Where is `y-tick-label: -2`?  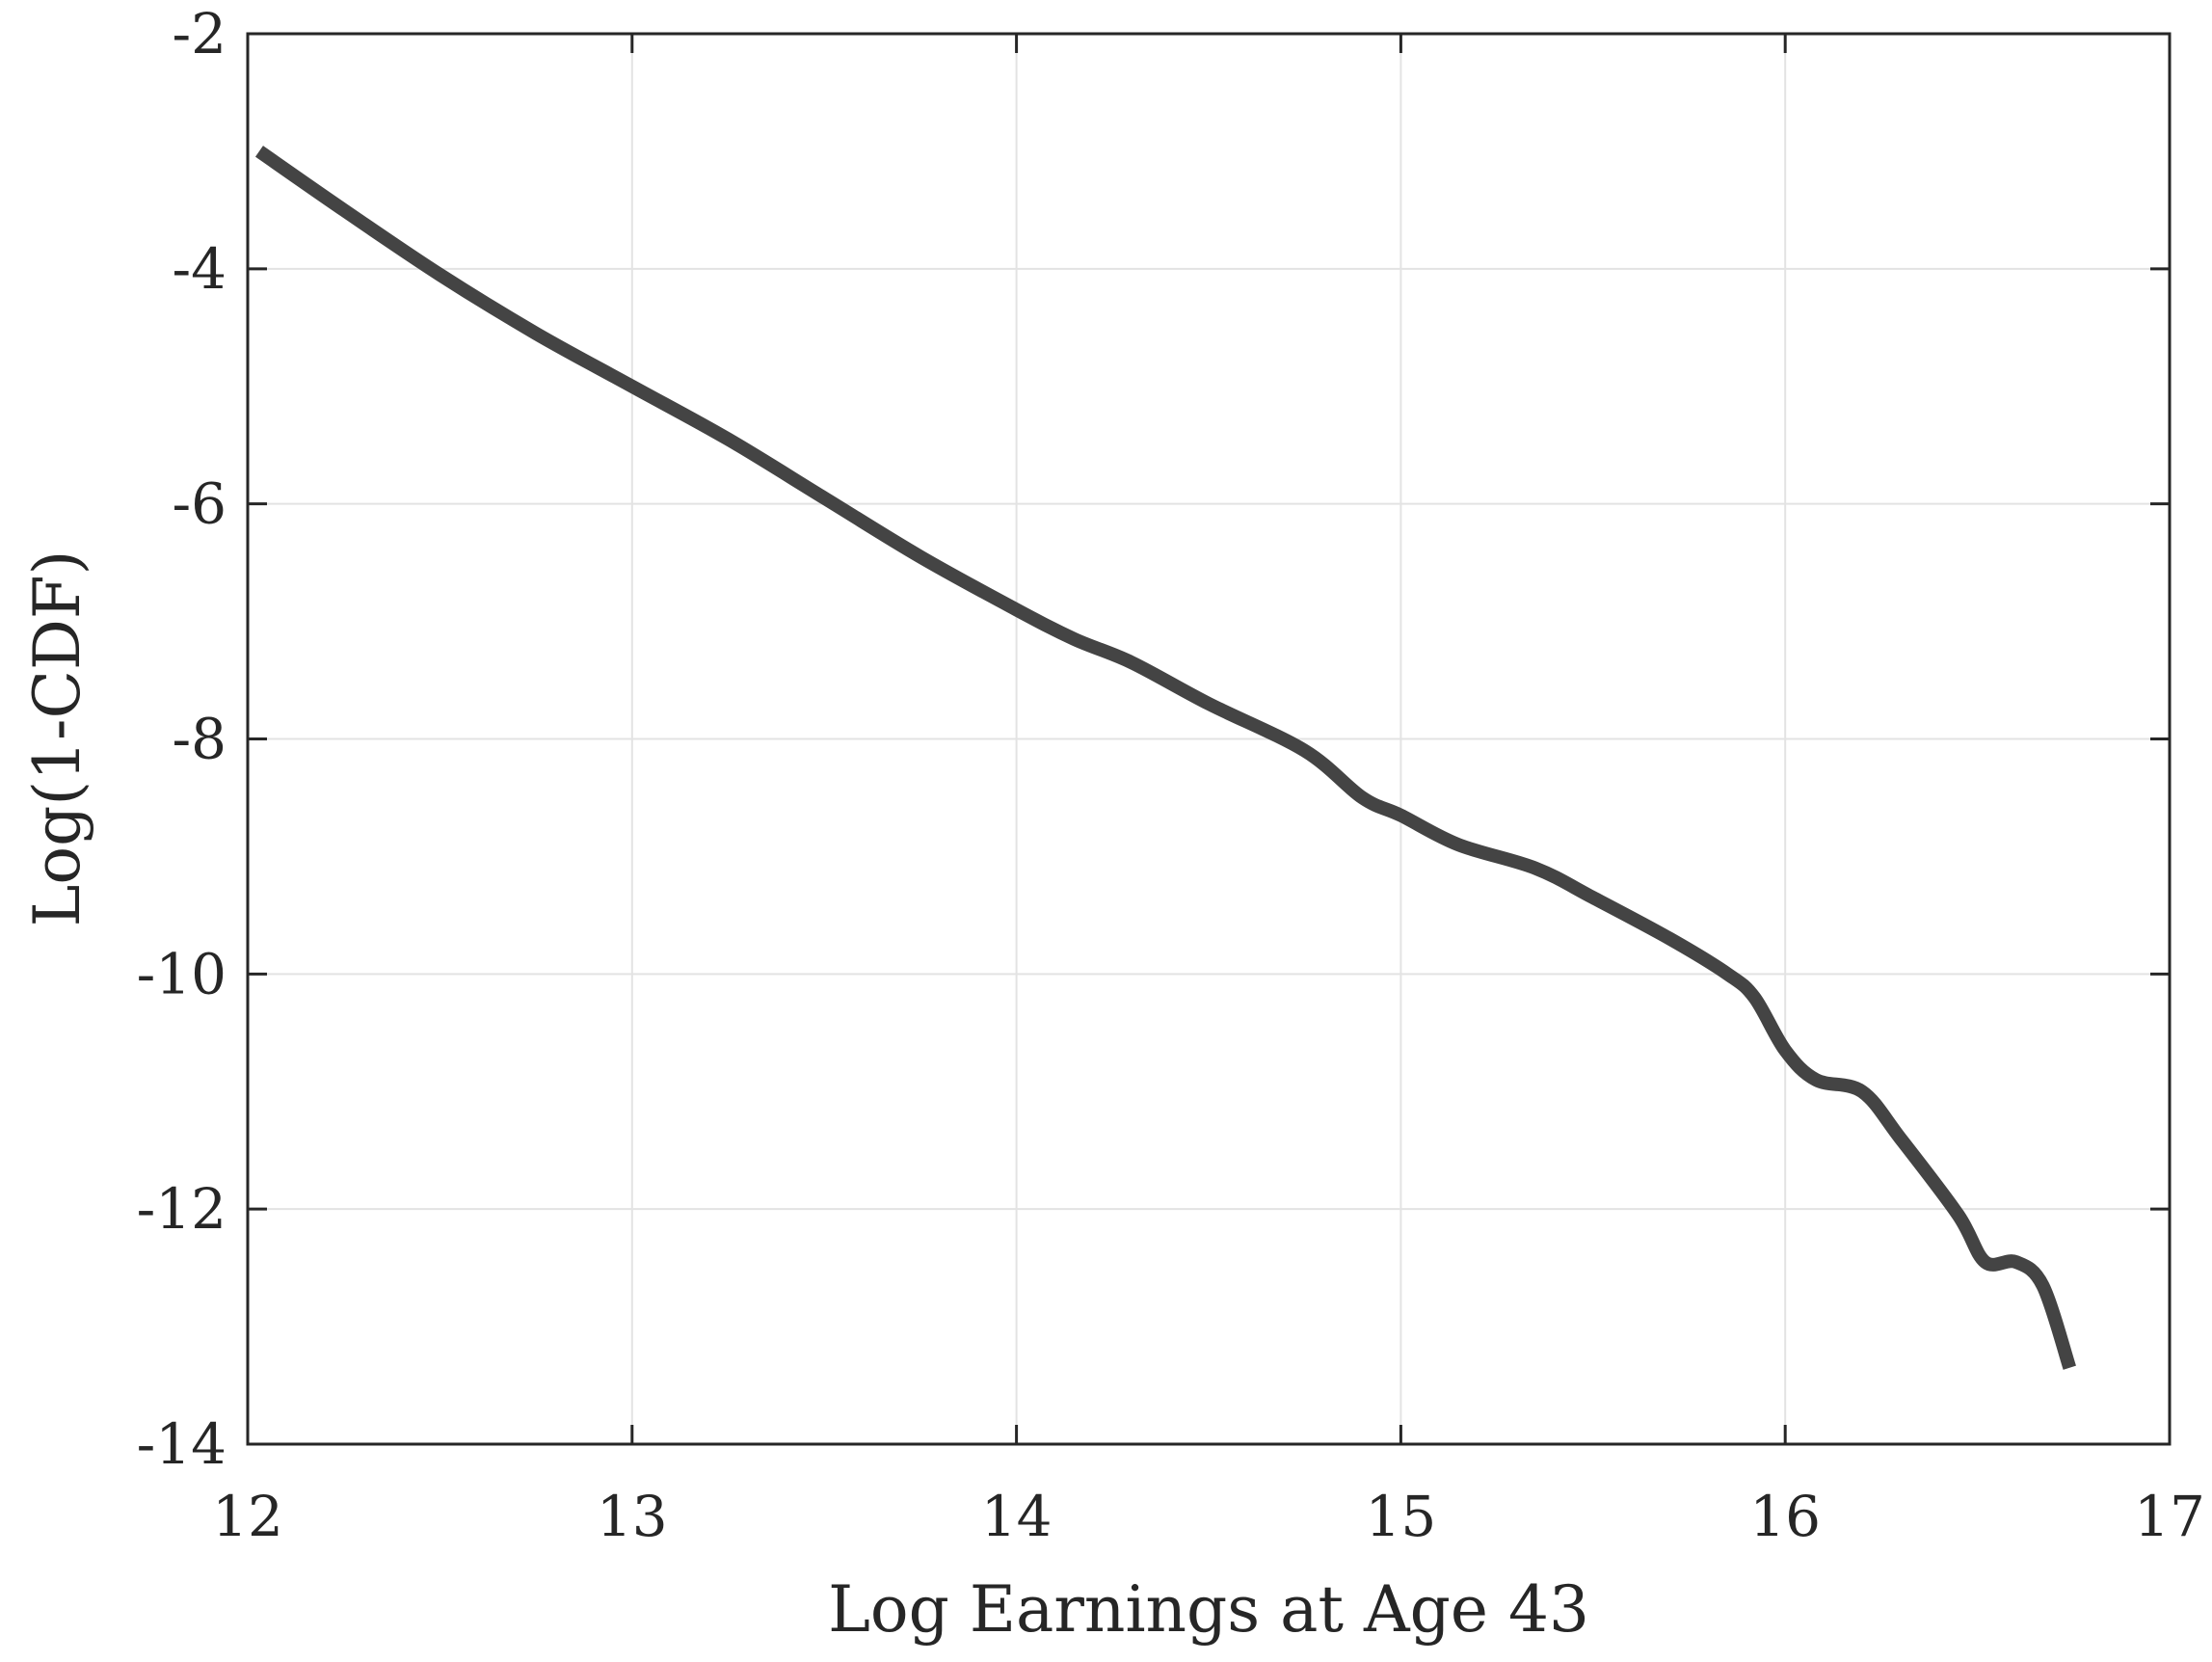
y-tick-label: -2 is located at coordinates (200, 34).